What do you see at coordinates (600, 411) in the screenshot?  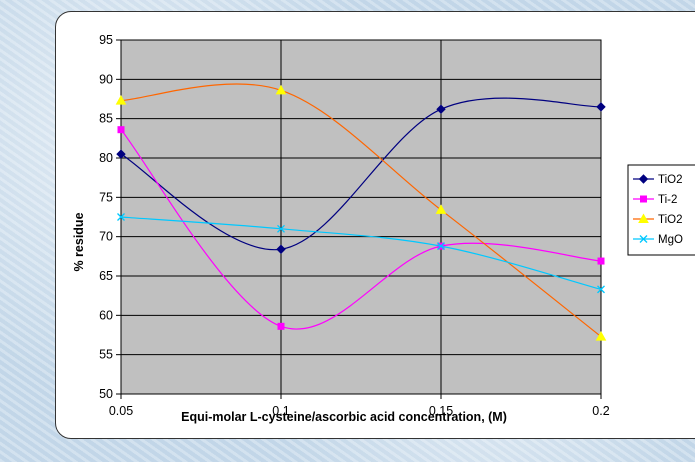 I see `x-tick-label: 0.2` at bounding box center [600, 411].